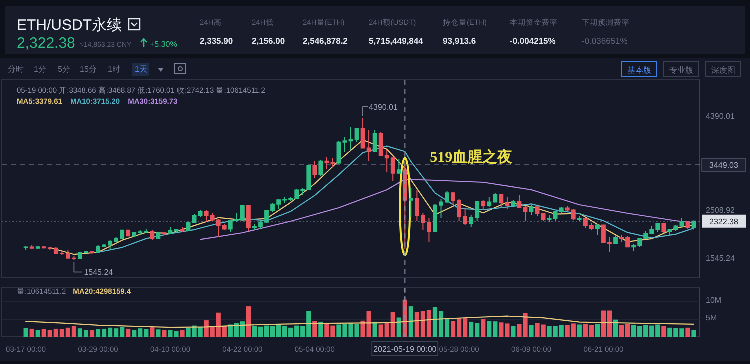 This screenshot has width=750, height=364. What do you see at coordinates (141, 69) in the screenshot?
I see `text: 1天` at bounding box center [141, 69].